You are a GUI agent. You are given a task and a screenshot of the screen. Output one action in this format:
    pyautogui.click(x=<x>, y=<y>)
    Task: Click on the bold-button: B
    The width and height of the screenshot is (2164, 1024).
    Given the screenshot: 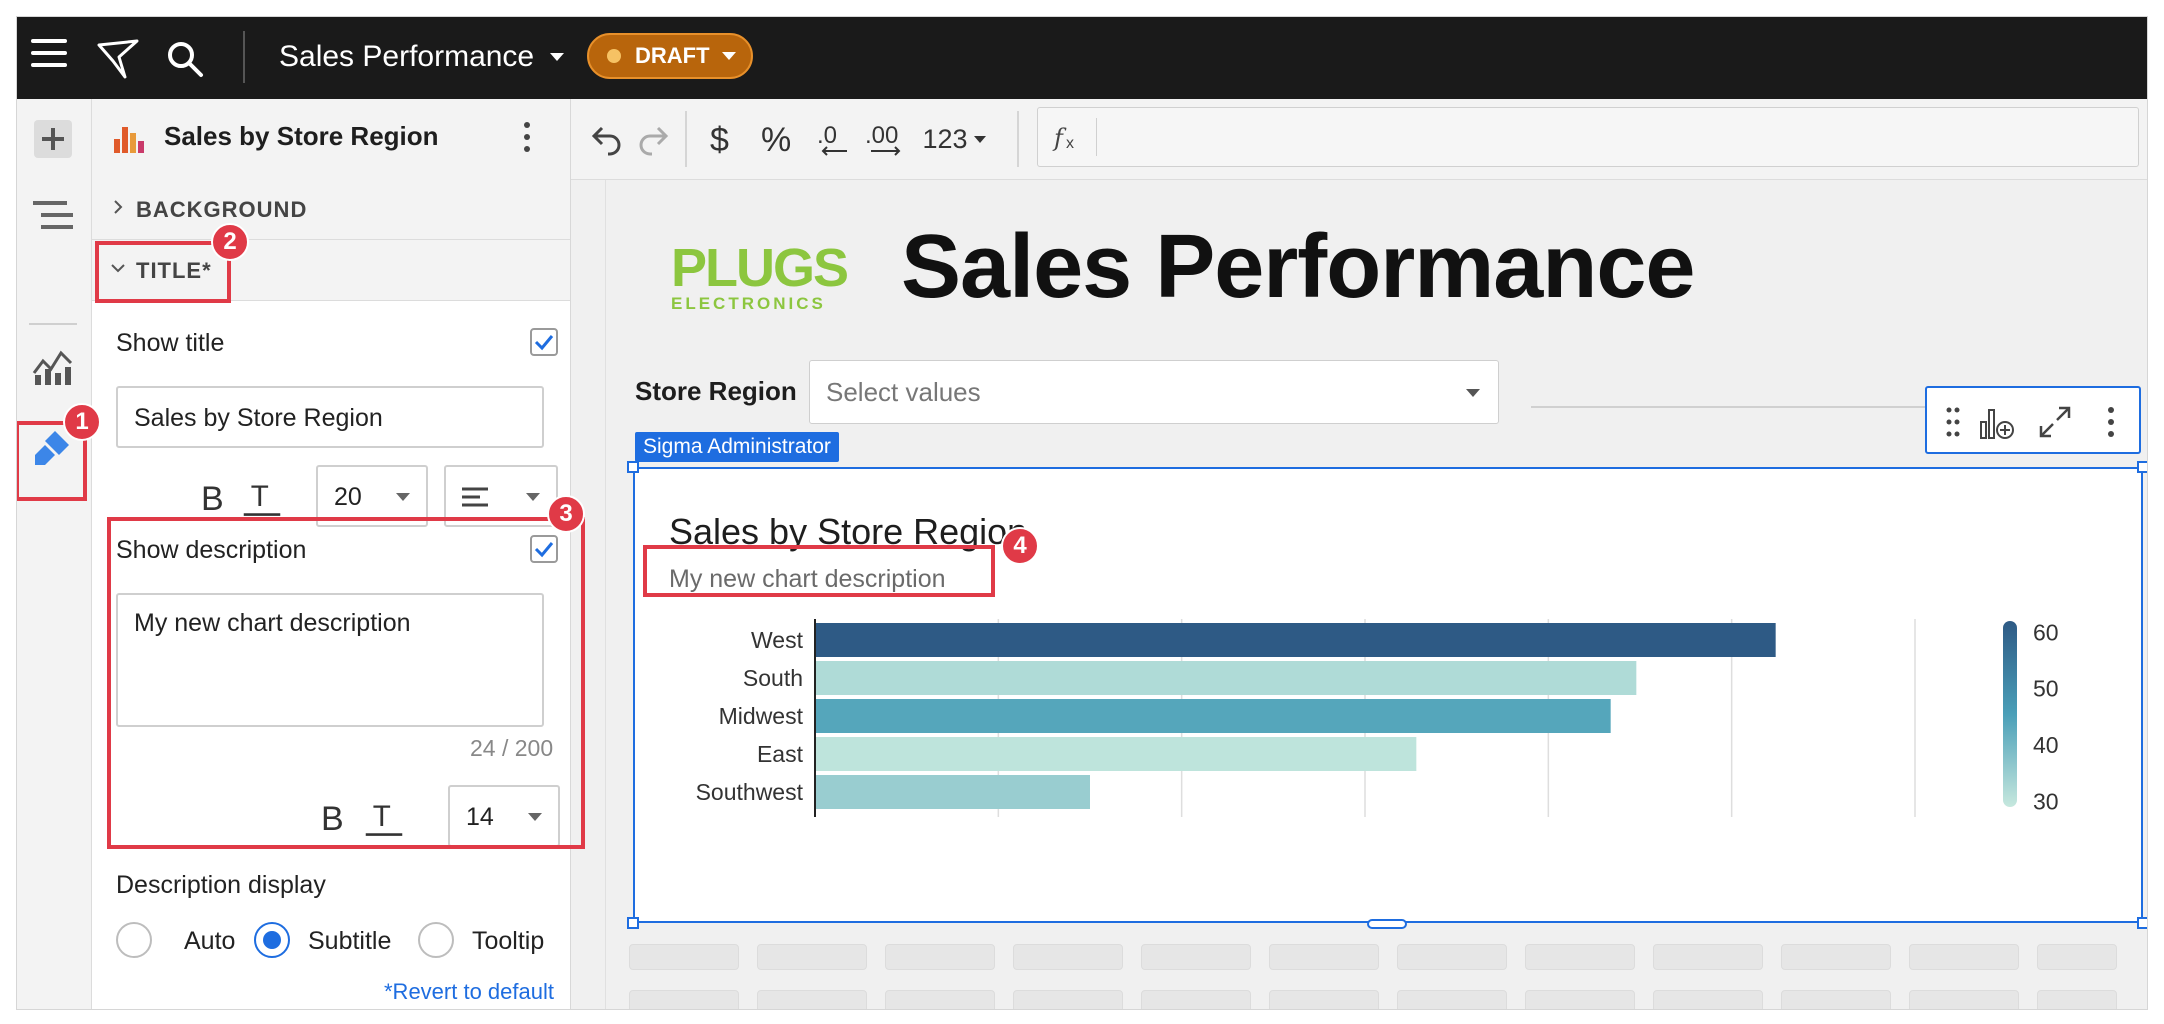 What is the action you would take?
    pyautogui.click(x=212, y=498)
    